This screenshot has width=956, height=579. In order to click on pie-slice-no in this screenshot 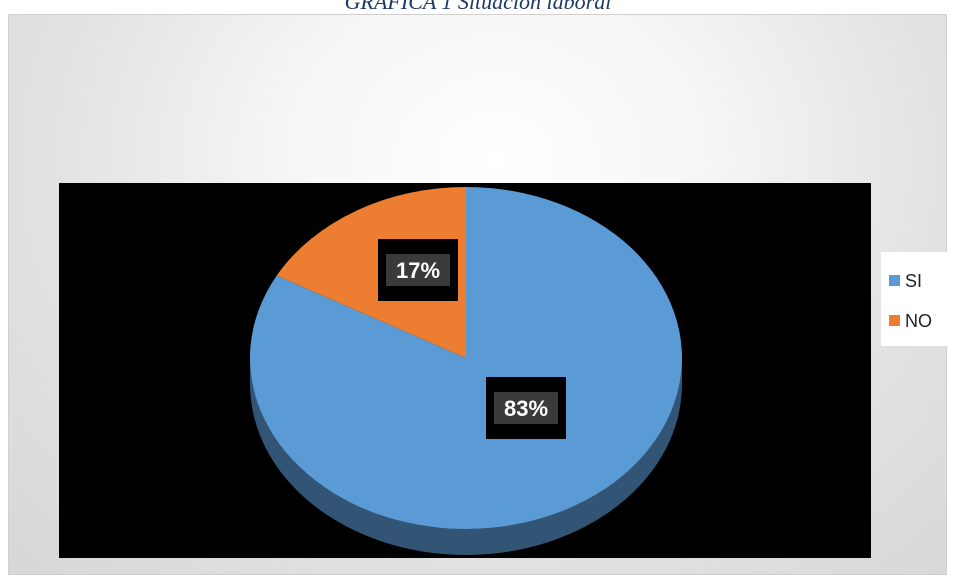, I will do `click(371, 272)`.